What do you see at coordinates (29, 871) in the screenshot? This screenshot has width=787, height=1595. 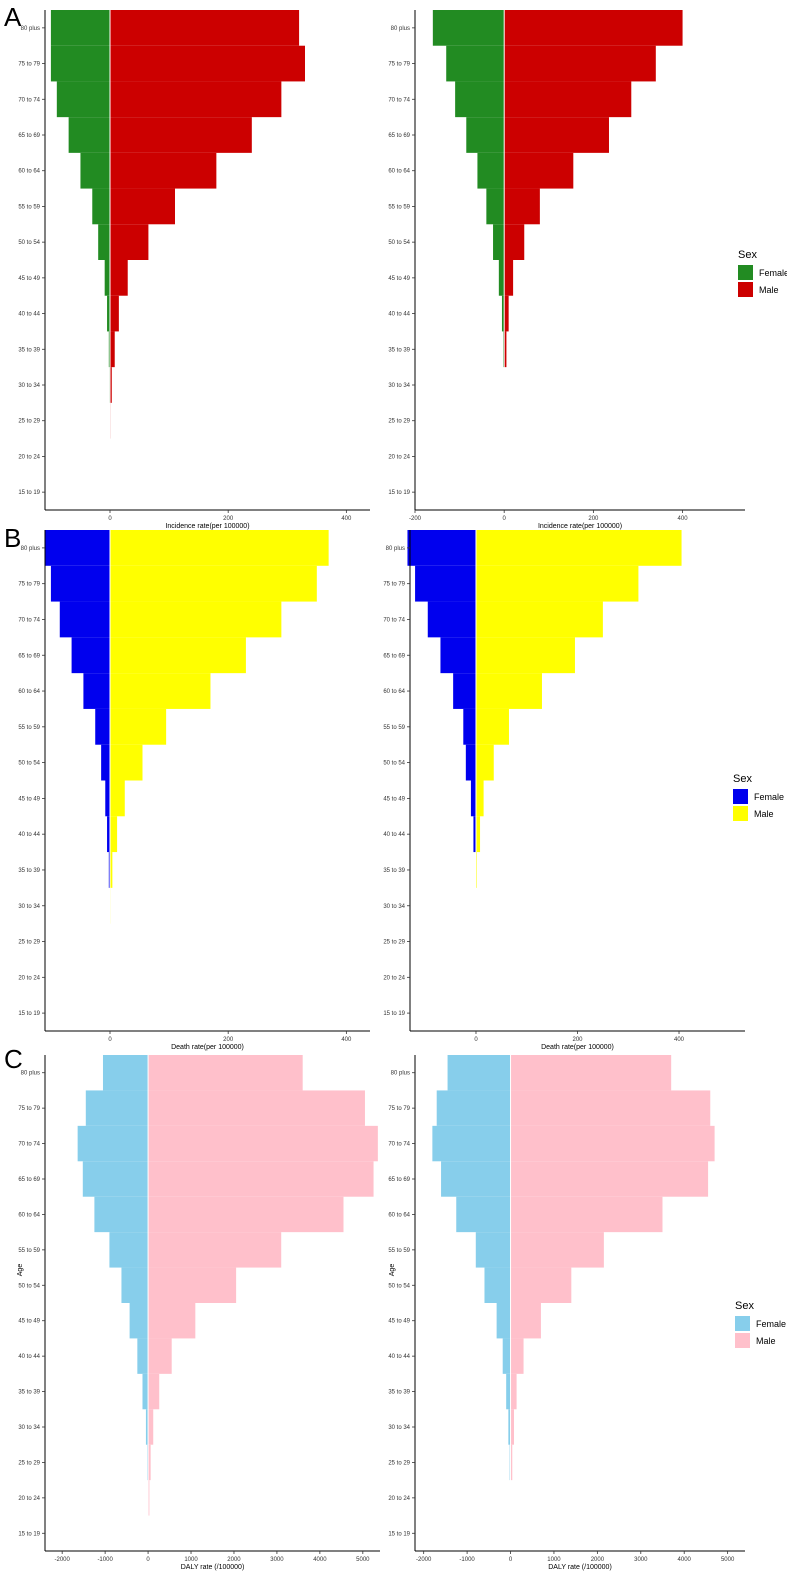 I see `y-tick-label: 35 to 39` at bounding box center [29, 871].